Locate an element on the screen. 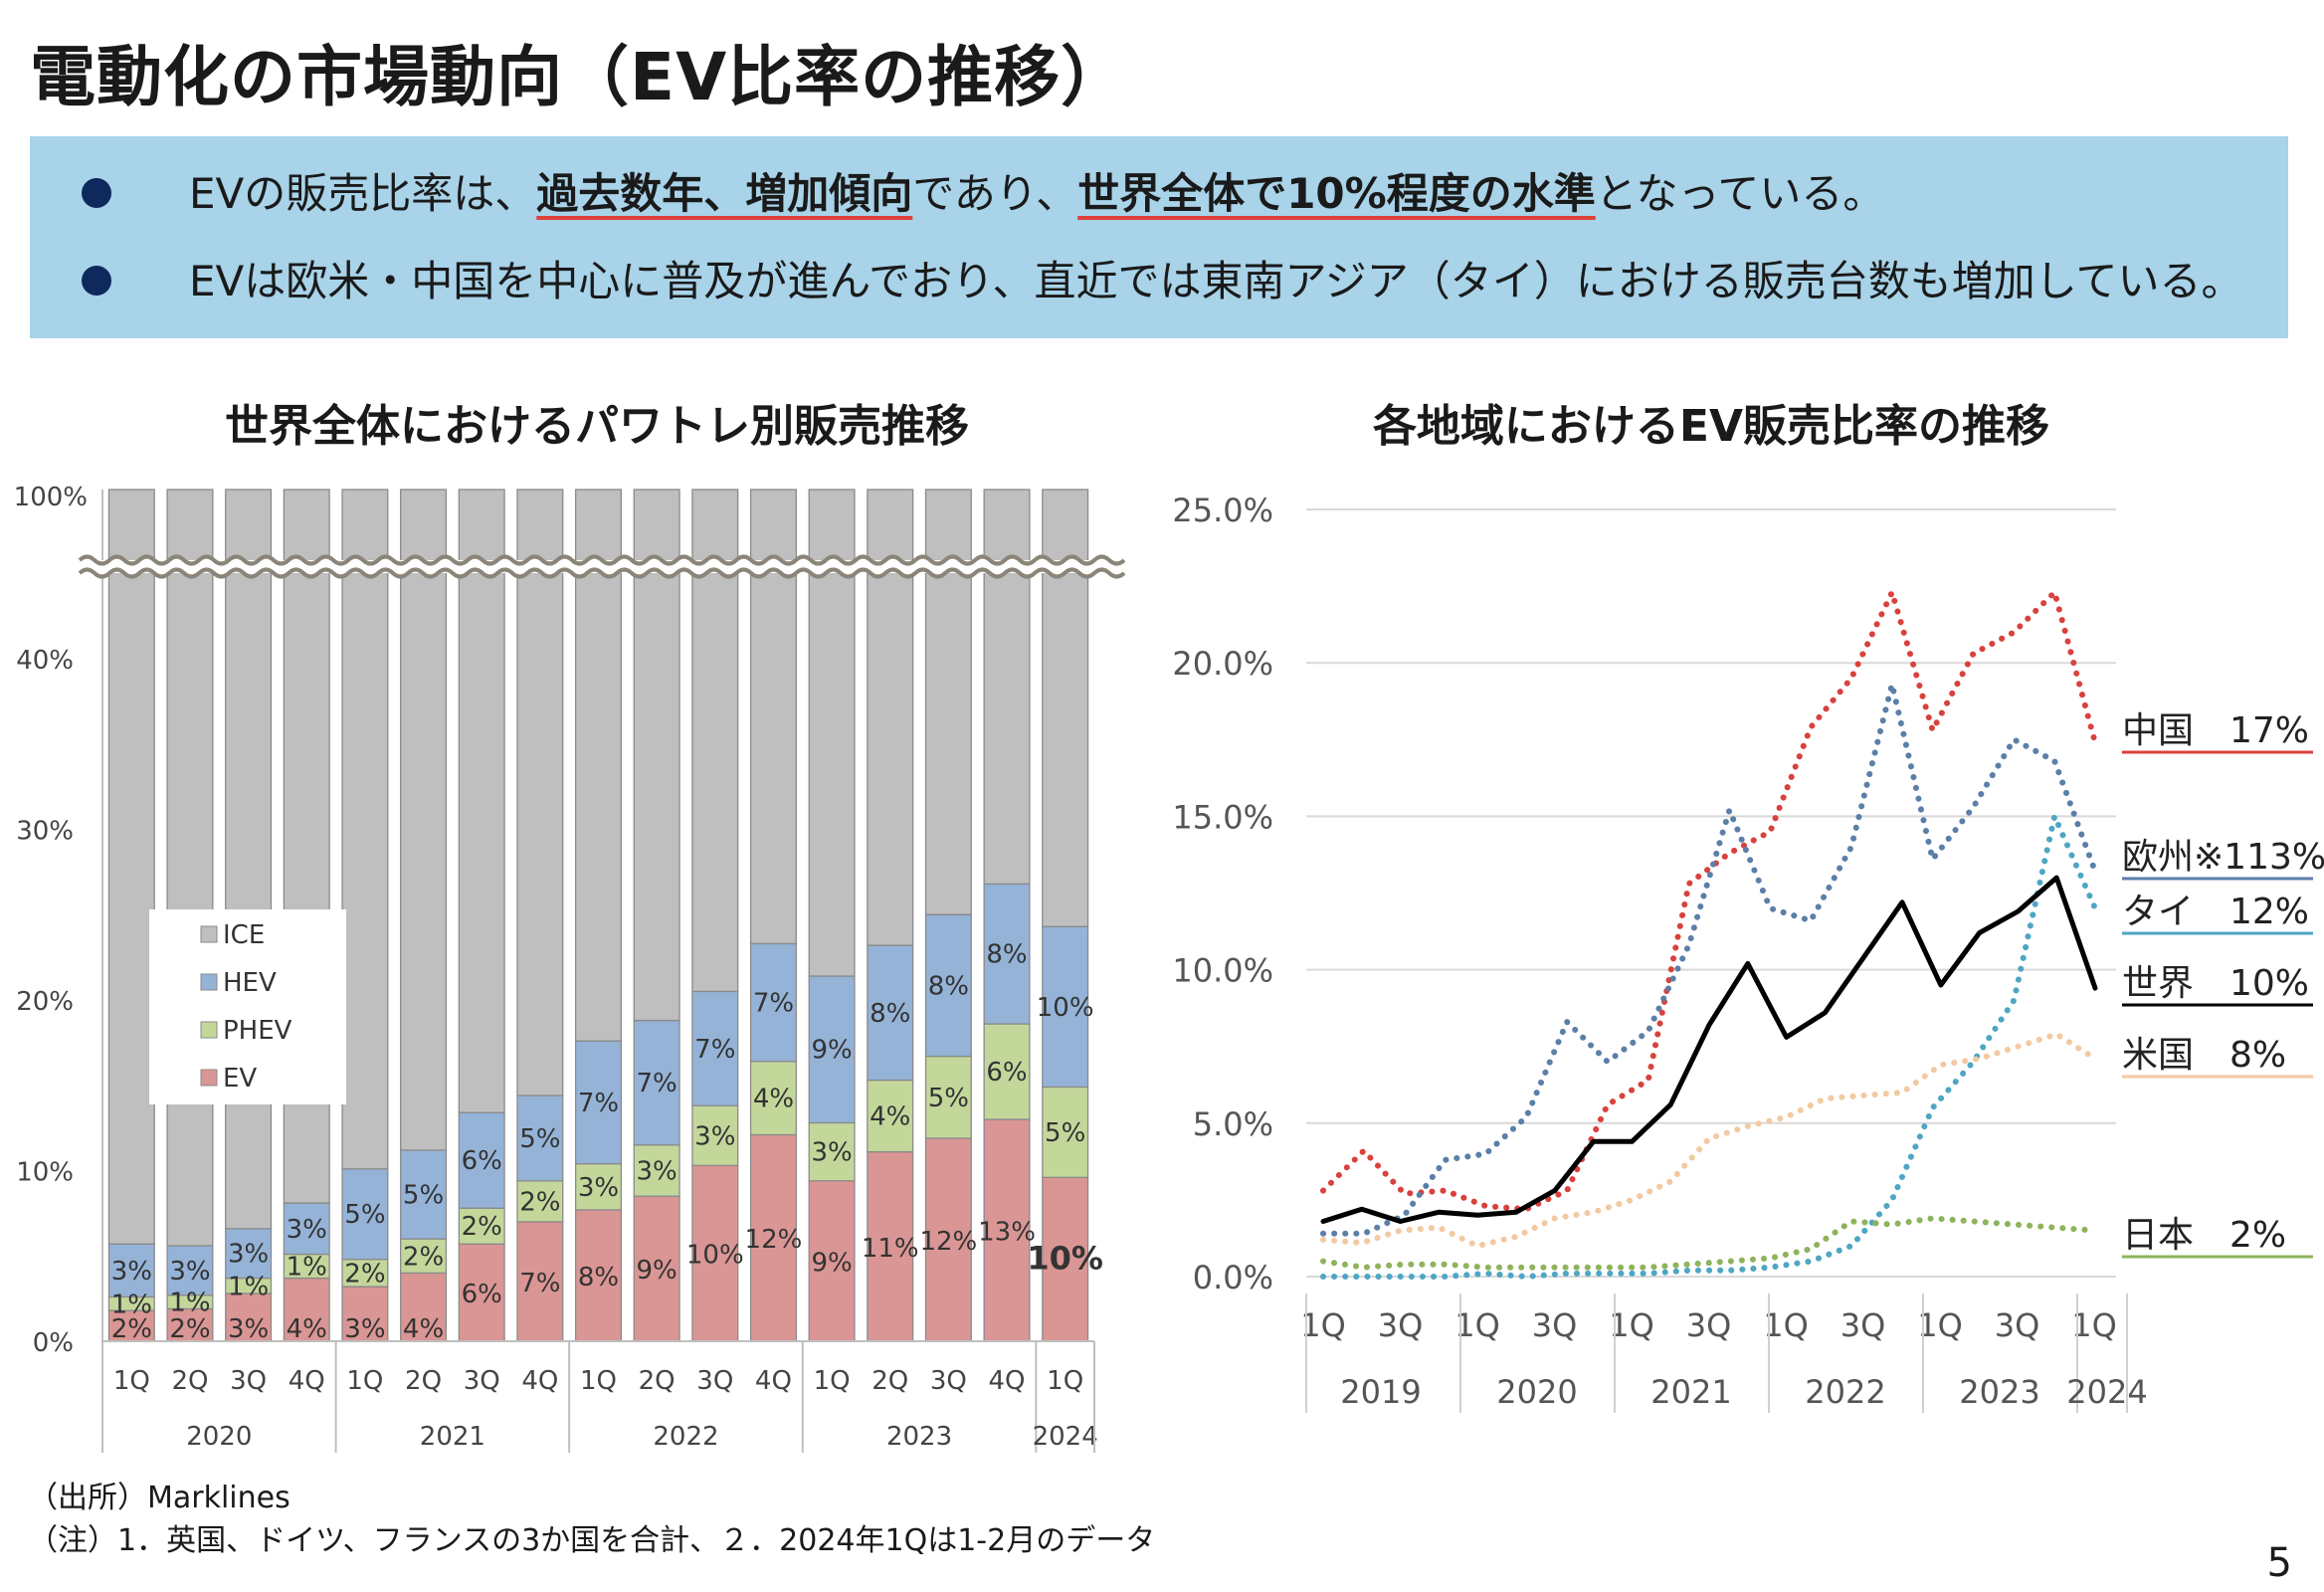 This screenshot has height=1592, width=2324. ev-data-label: 12% is located at coordinates (948, 1242).